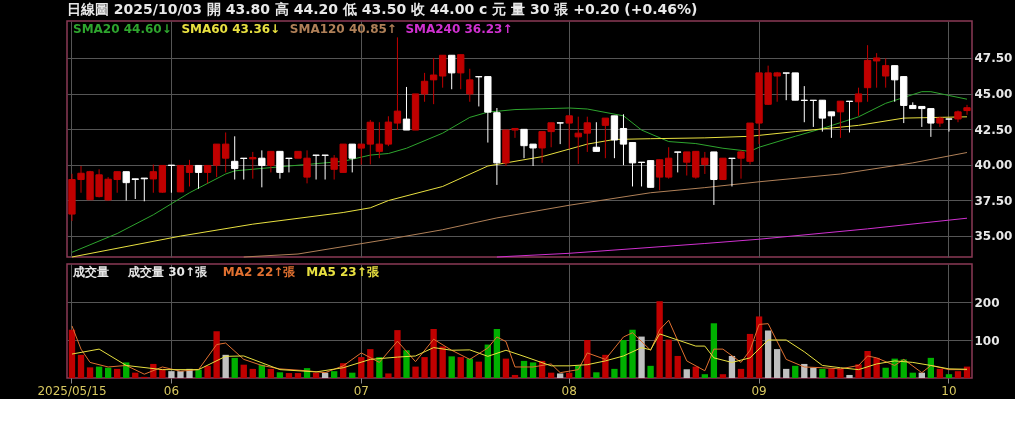 The width and height of the screenshot is (1024, 428). Describe the element at coordinates (993, 58) in the screenshot. I see `y-tick-label: 47.50` at that location.